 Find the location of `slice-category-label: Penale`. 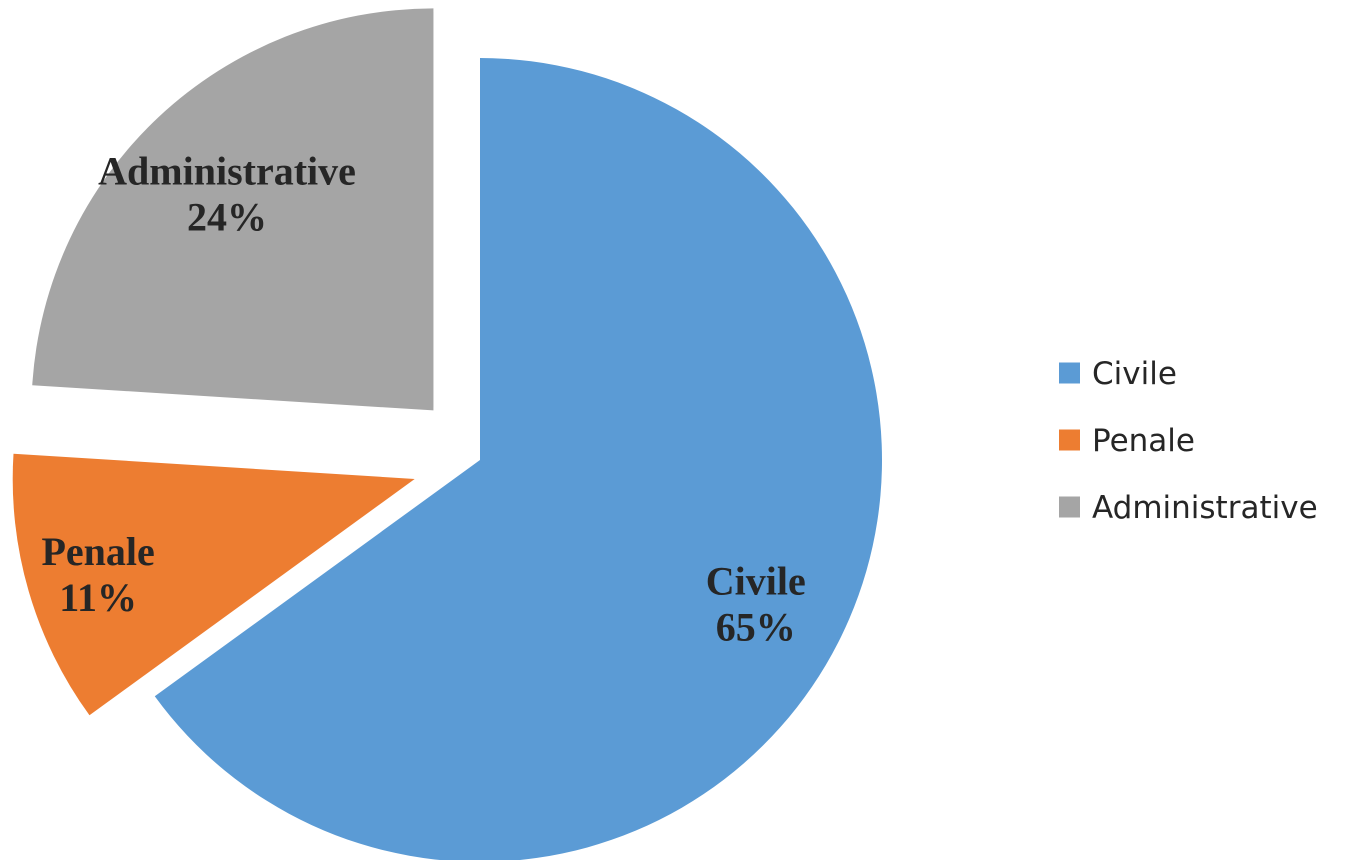

slice-category-label: Penale is located at coordinates (97, 551).